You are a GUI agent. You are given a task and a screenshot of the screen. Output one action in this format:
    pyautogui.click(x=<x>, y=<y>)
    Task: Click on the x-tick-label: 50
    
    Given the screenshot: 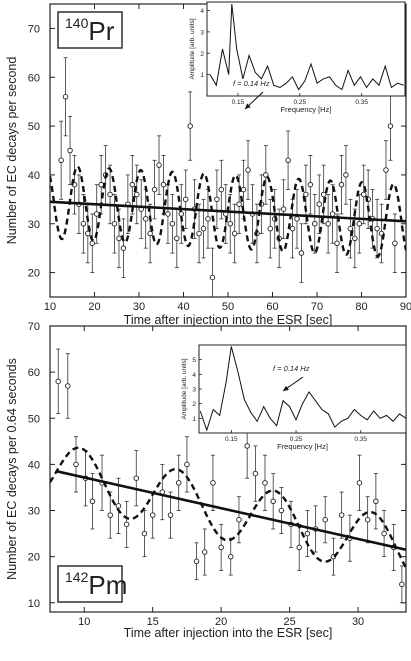 What is the action you would take?
    pyautogui.click(x=228, y=307)
    